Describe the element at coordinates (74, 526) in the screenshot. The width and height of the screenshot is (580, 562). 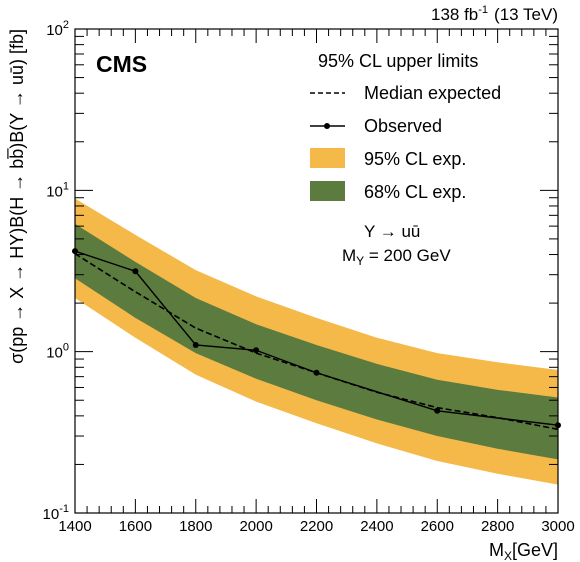
I see `x-tick-label: 1400` at that location.